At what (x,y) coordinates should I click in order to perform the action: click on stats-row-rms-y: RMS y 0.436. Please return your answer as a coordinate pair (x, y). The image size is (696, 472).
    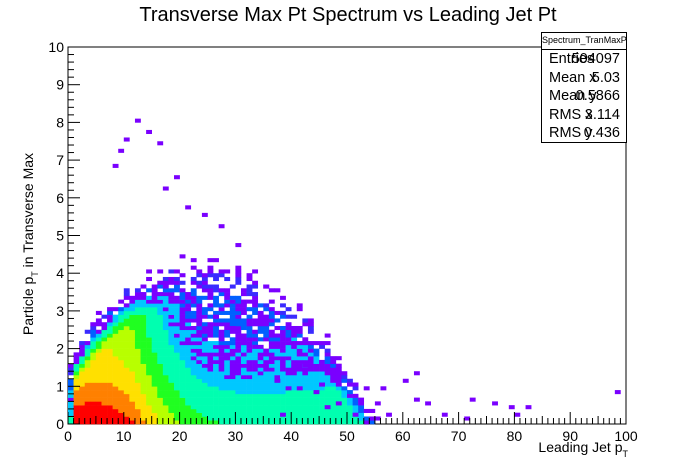
    Looking at the image, I should click on (584, 133).